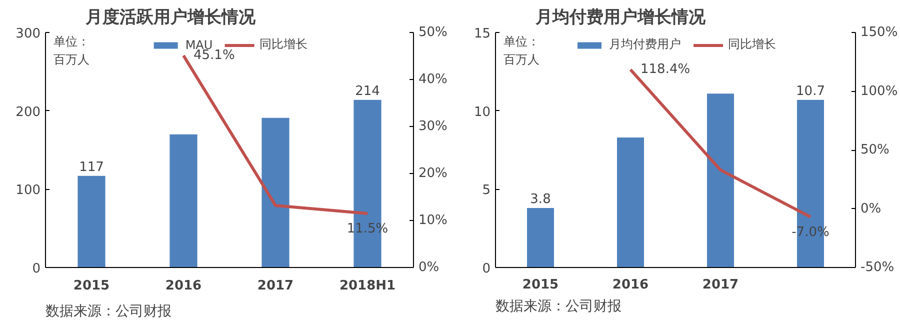 This screenshot has width=900, height=324. Describe the element at coordinates (433, 173) in the screenshot. I see `y2-tick-label: 20%` at that location.